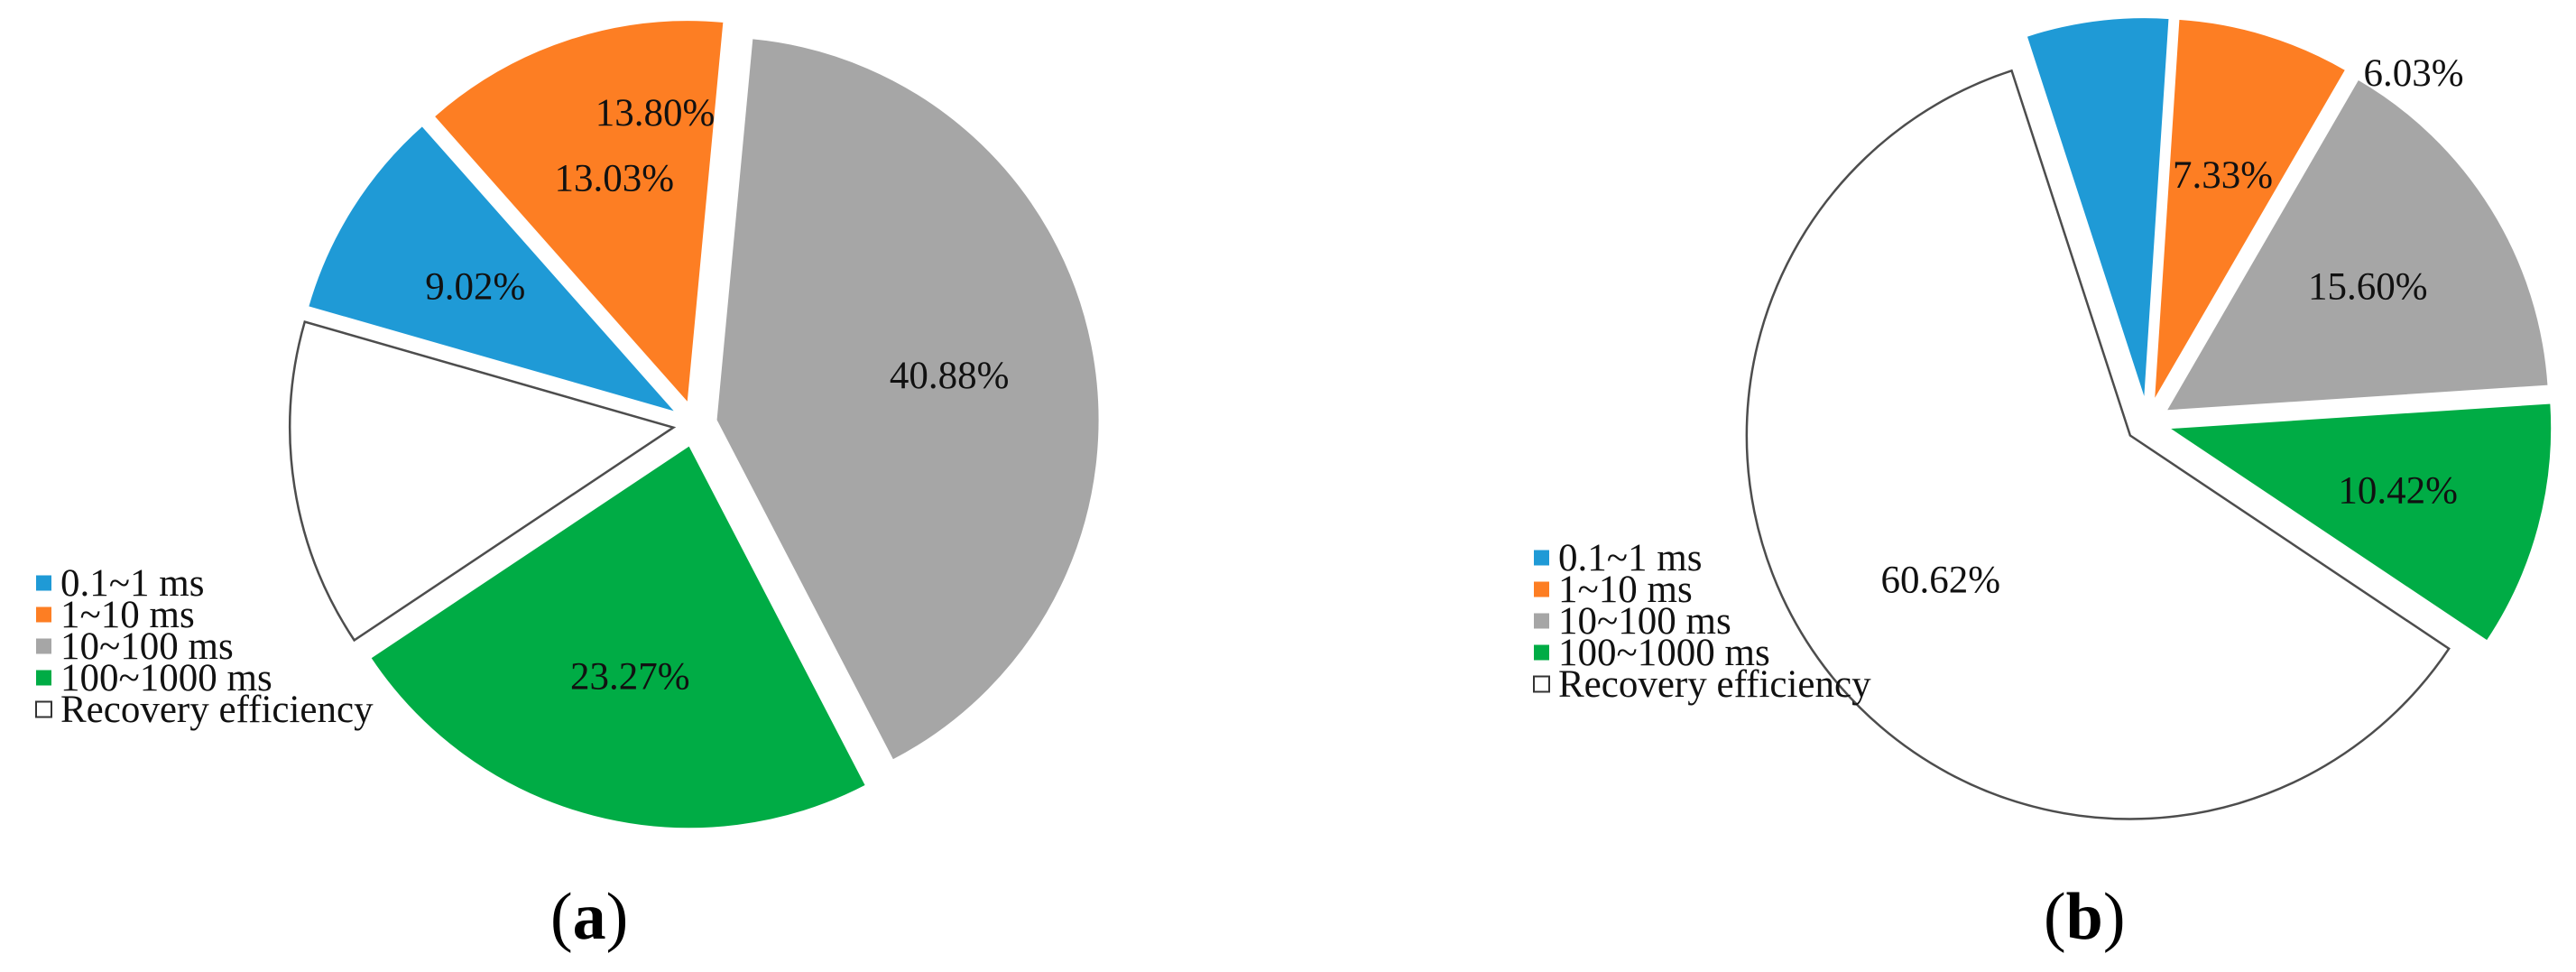 The width and height of the screenshot is (2576, 972). I want to click on pie-a-legend-swatch-recovery-efficiency, so click(43, 709).